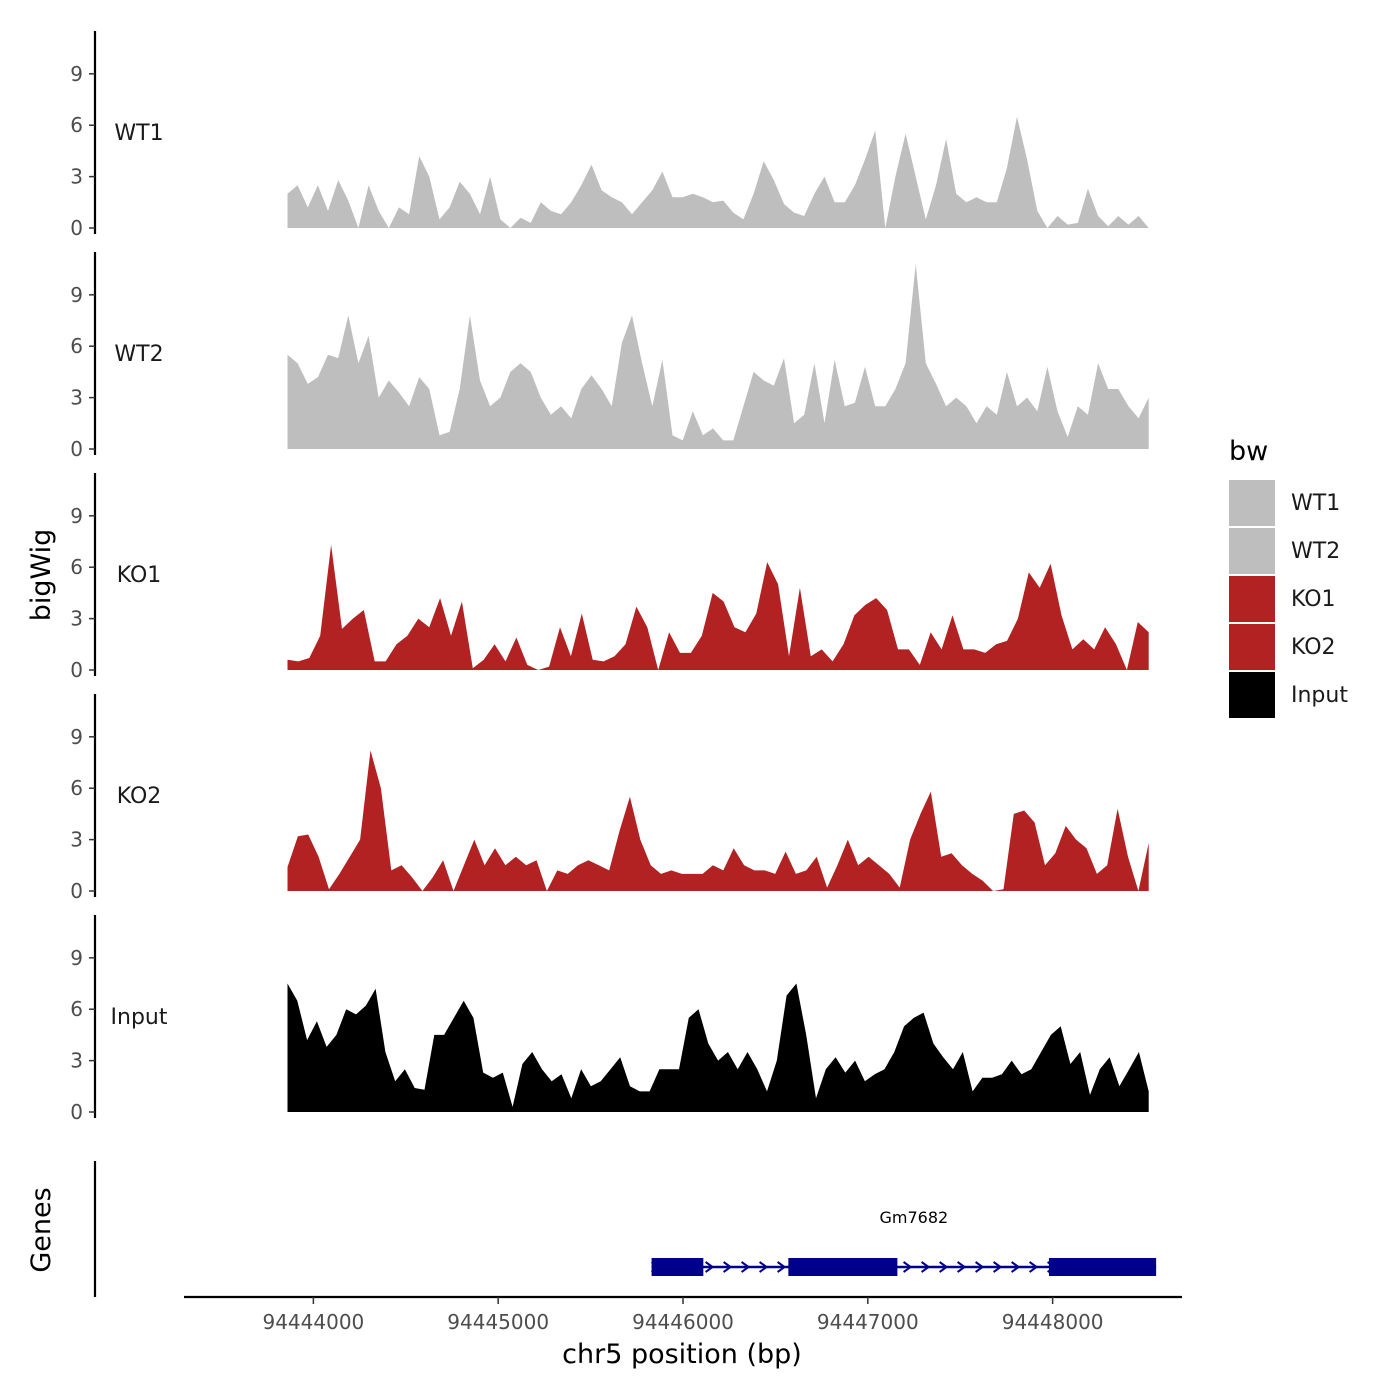 This screenshot has width=1400, height=1400. What do you see at coordinates (498, 1322) in the screenshot?
I see `x-tick-label: 94445000` at bounding box center [498, 1322].